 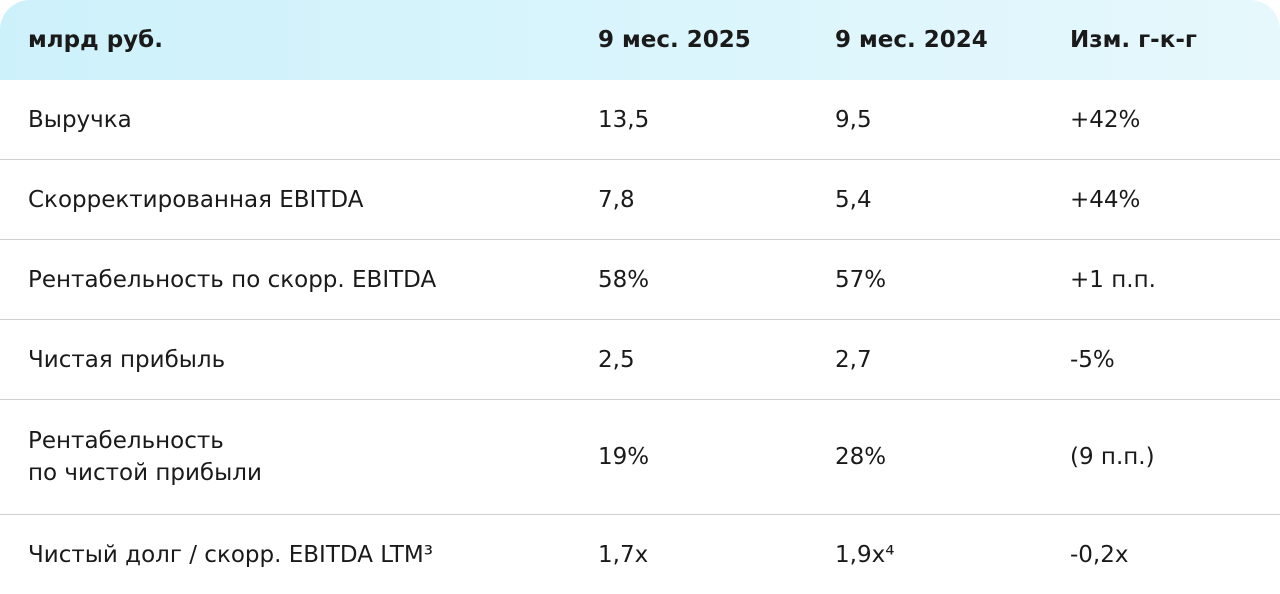 What do you see at coordinates (624, 119) in the screenshot?
I see `cell-value: 13,5` at bounding box center [624, 119].